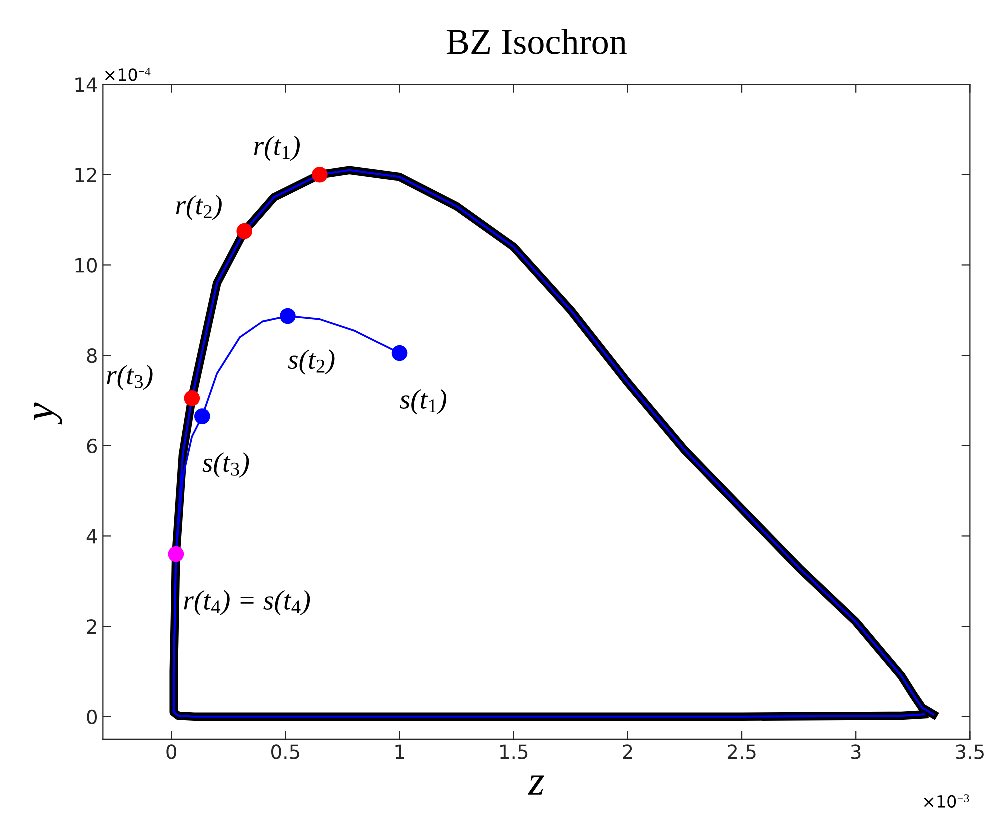  What do you see at coordinates (87, 265) in the screenshot?
I see `y-tick-label: 10` at bounding box center [87, 265].